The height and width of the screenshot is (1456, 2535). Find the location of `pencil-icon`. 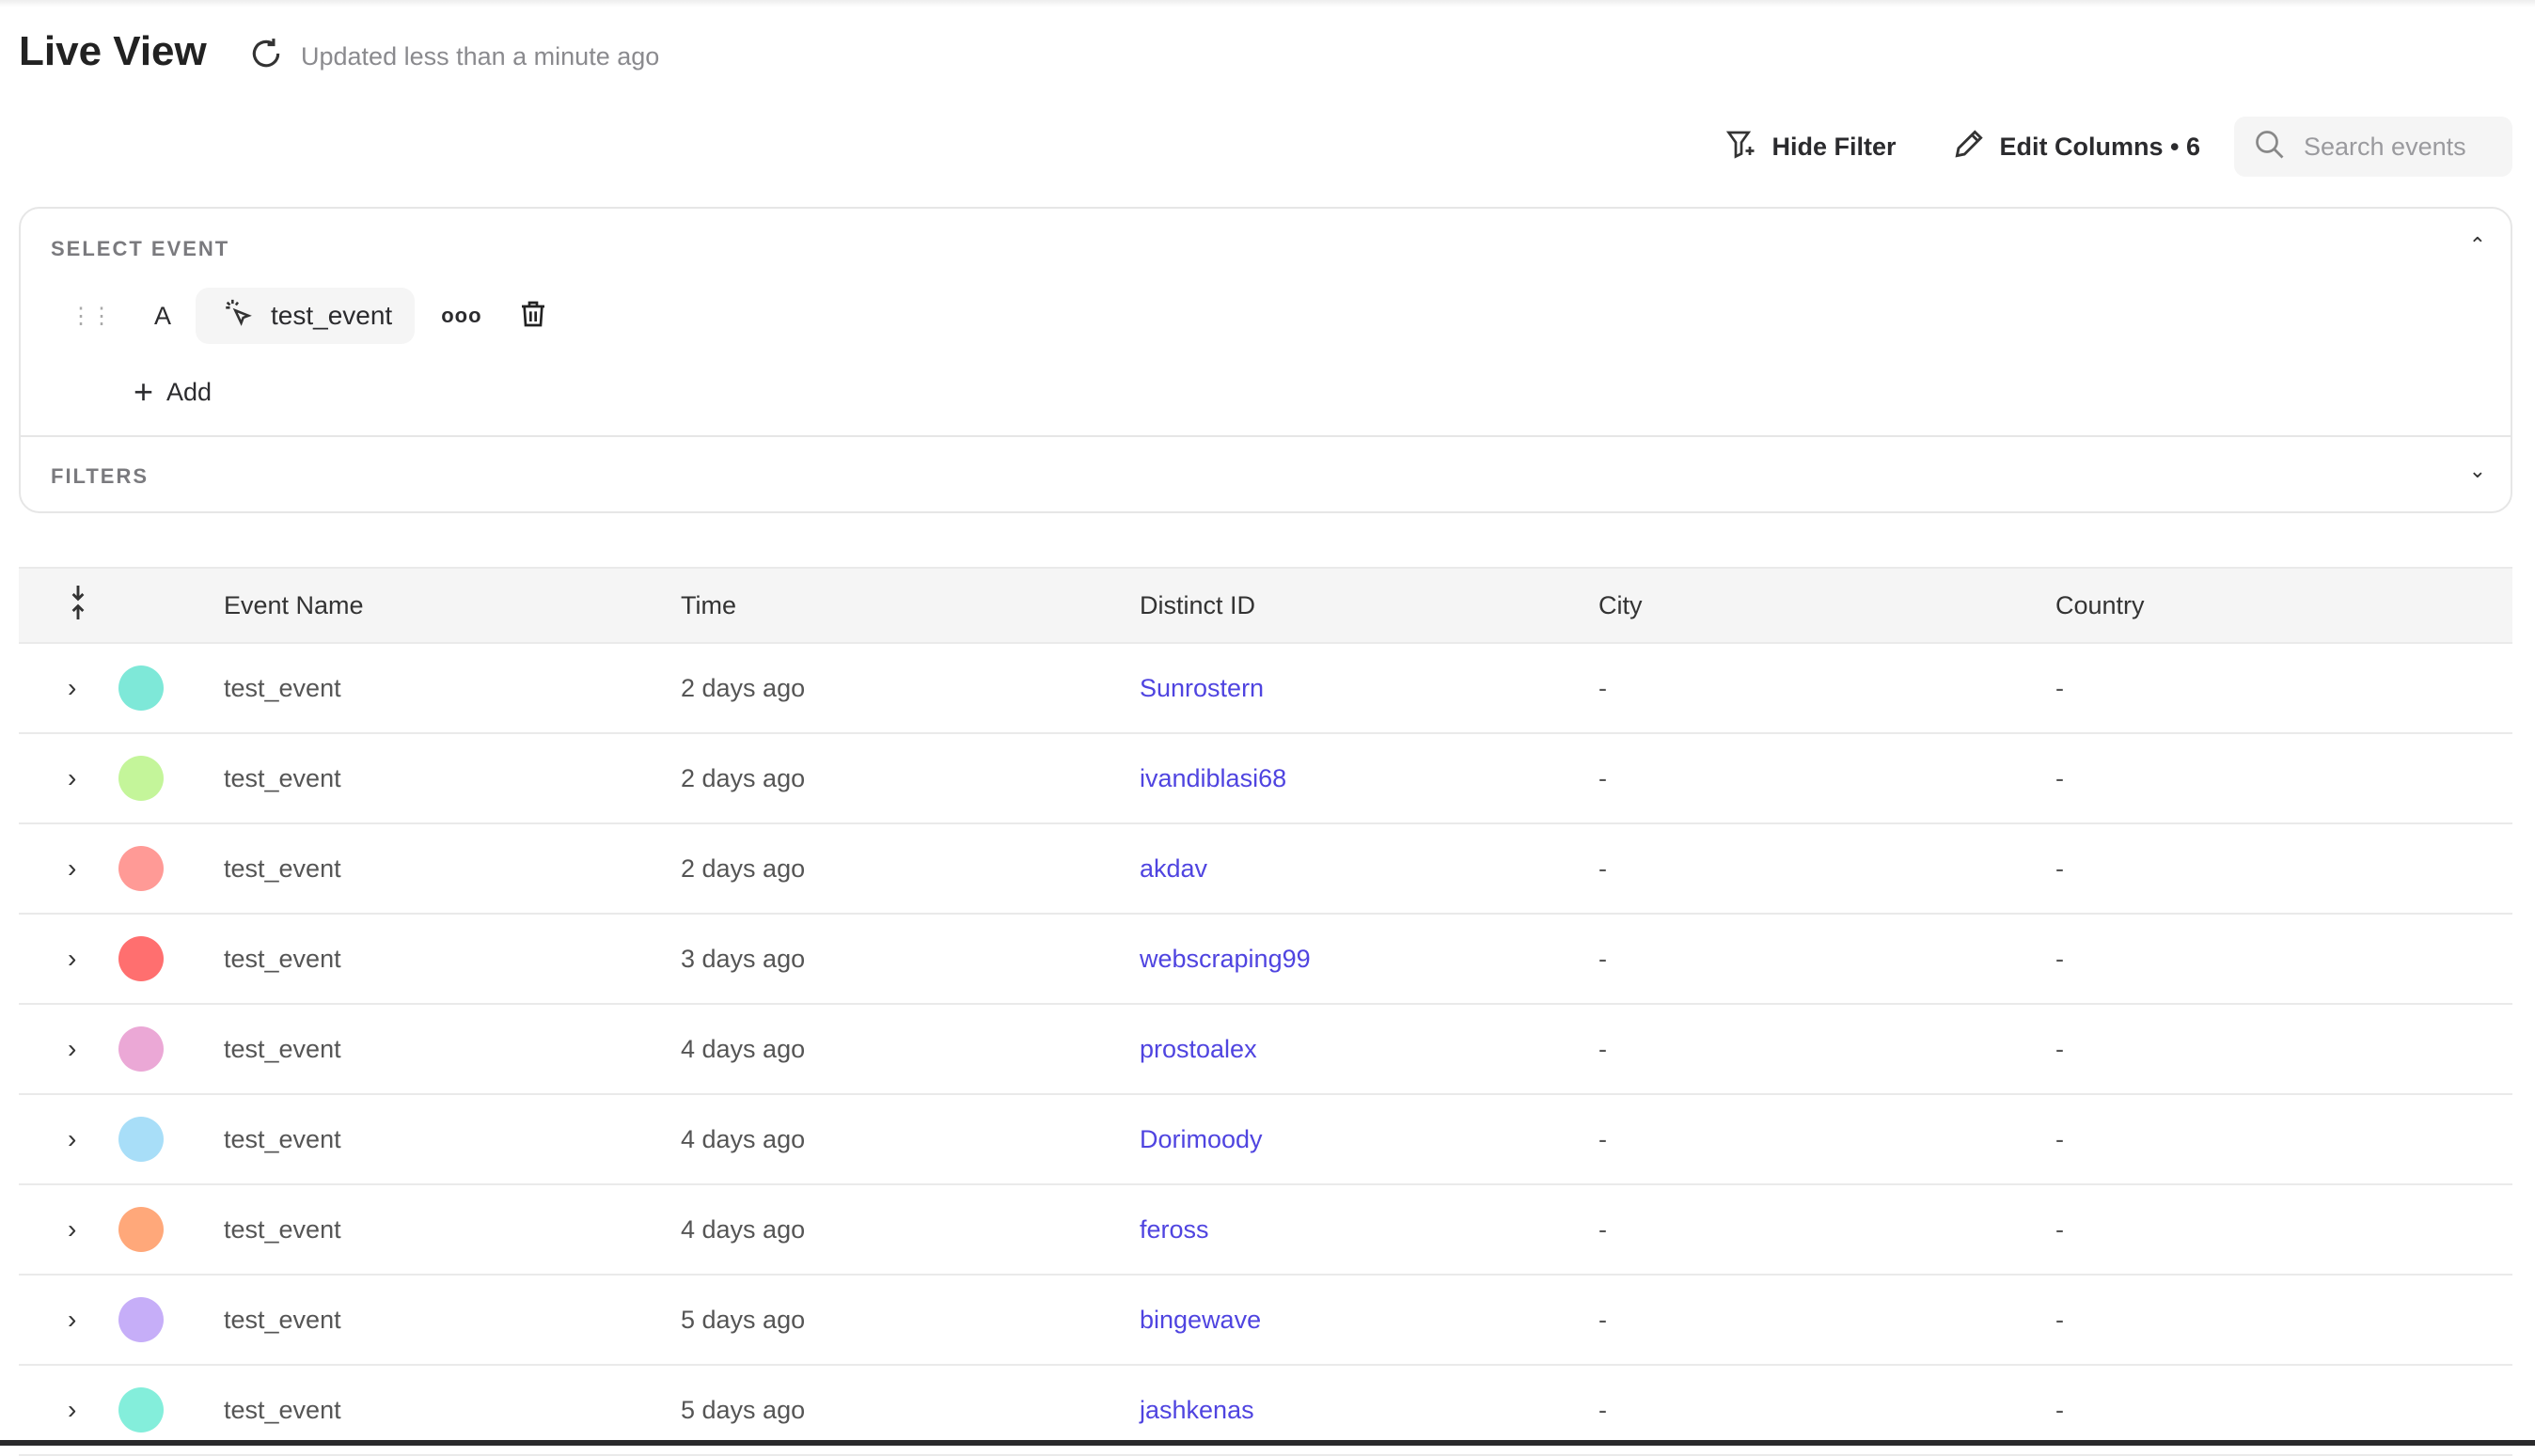

pencil-icon is located at coordinates (1969, 147).